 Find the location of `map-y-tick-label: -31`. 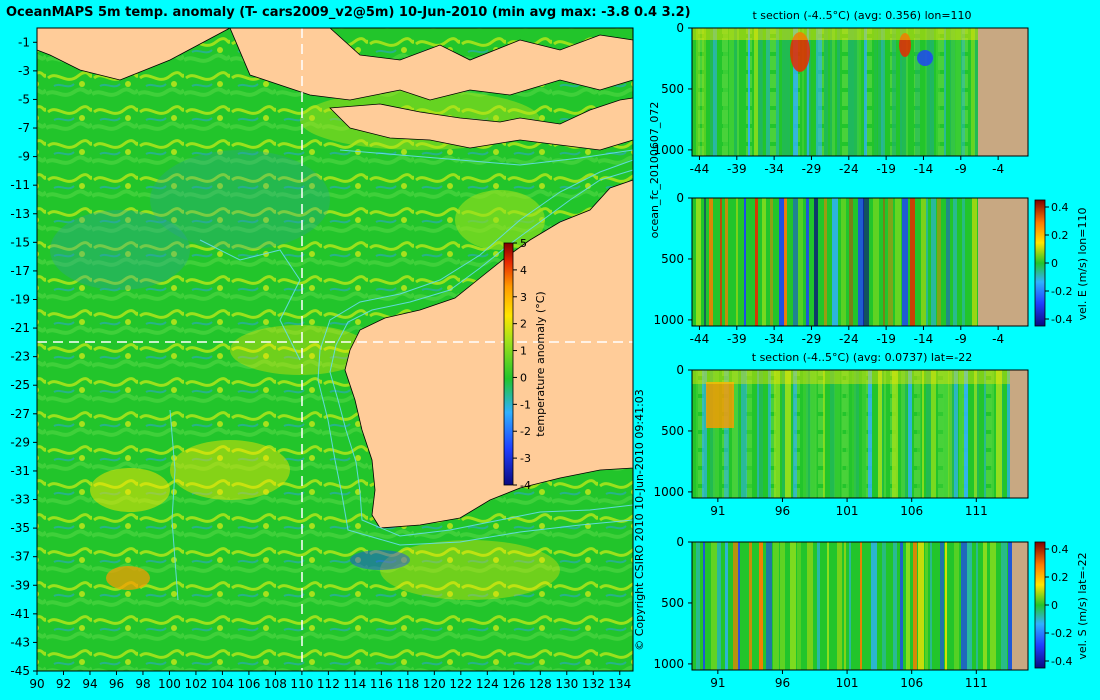

map-y-tick-label: -31 is located at coordinates (20, 471).